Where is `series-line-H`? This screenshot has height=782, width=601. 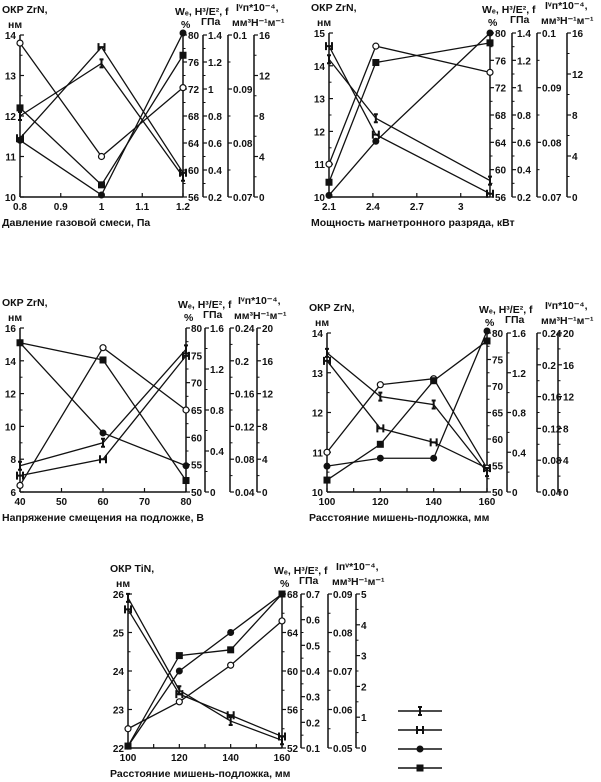 series-line-H is located at coordinates (205, 673).